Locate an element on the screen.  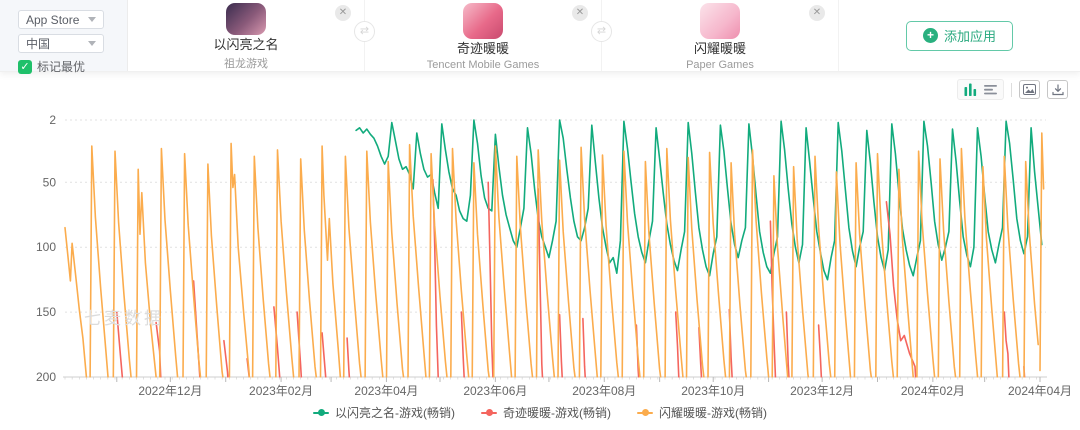
legend-item: 闪耀暖暖-游戏(畅销) is located at coordinates (702, 412).